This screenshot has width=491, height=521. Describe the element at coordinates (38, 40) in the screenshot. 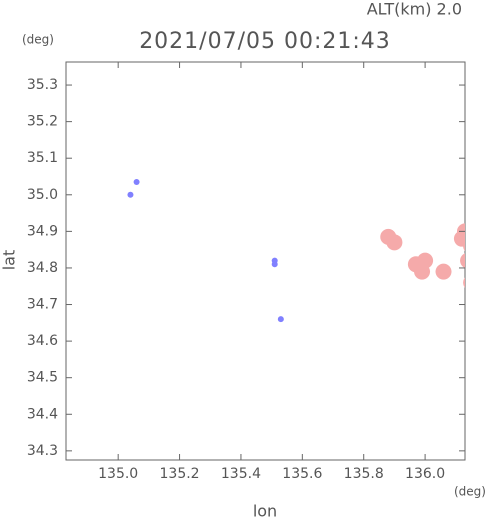

I see `y-unit: (deg)` at that location.